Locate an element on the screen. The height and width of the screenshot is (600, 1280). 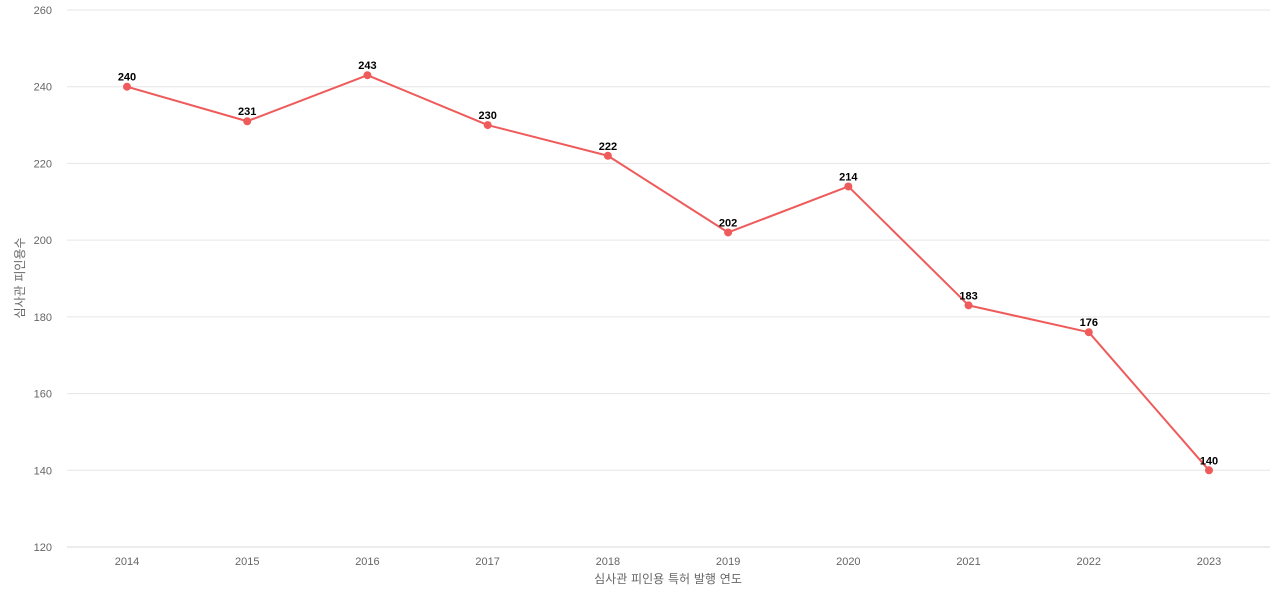
x-tick-label: 2014 is located at coordinates (127, 562).